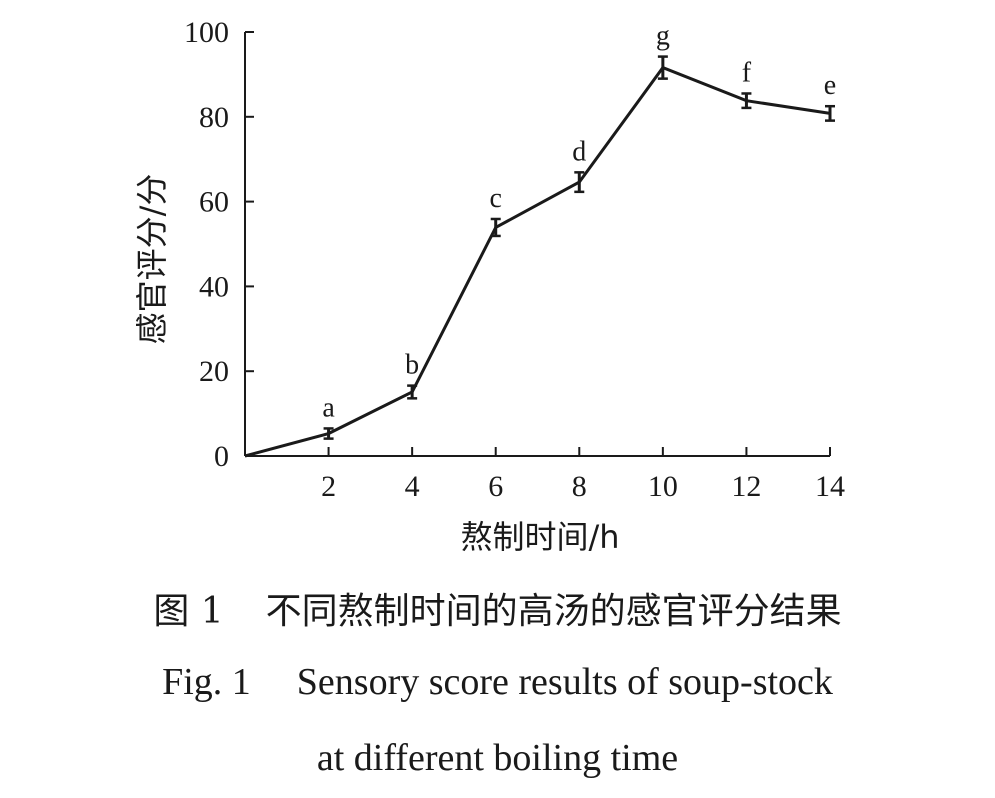 This screenshot has width=995, height=798. Describe the element at coordinates (412, 365) in the screenshot. I see `significance-label: b` at that location.